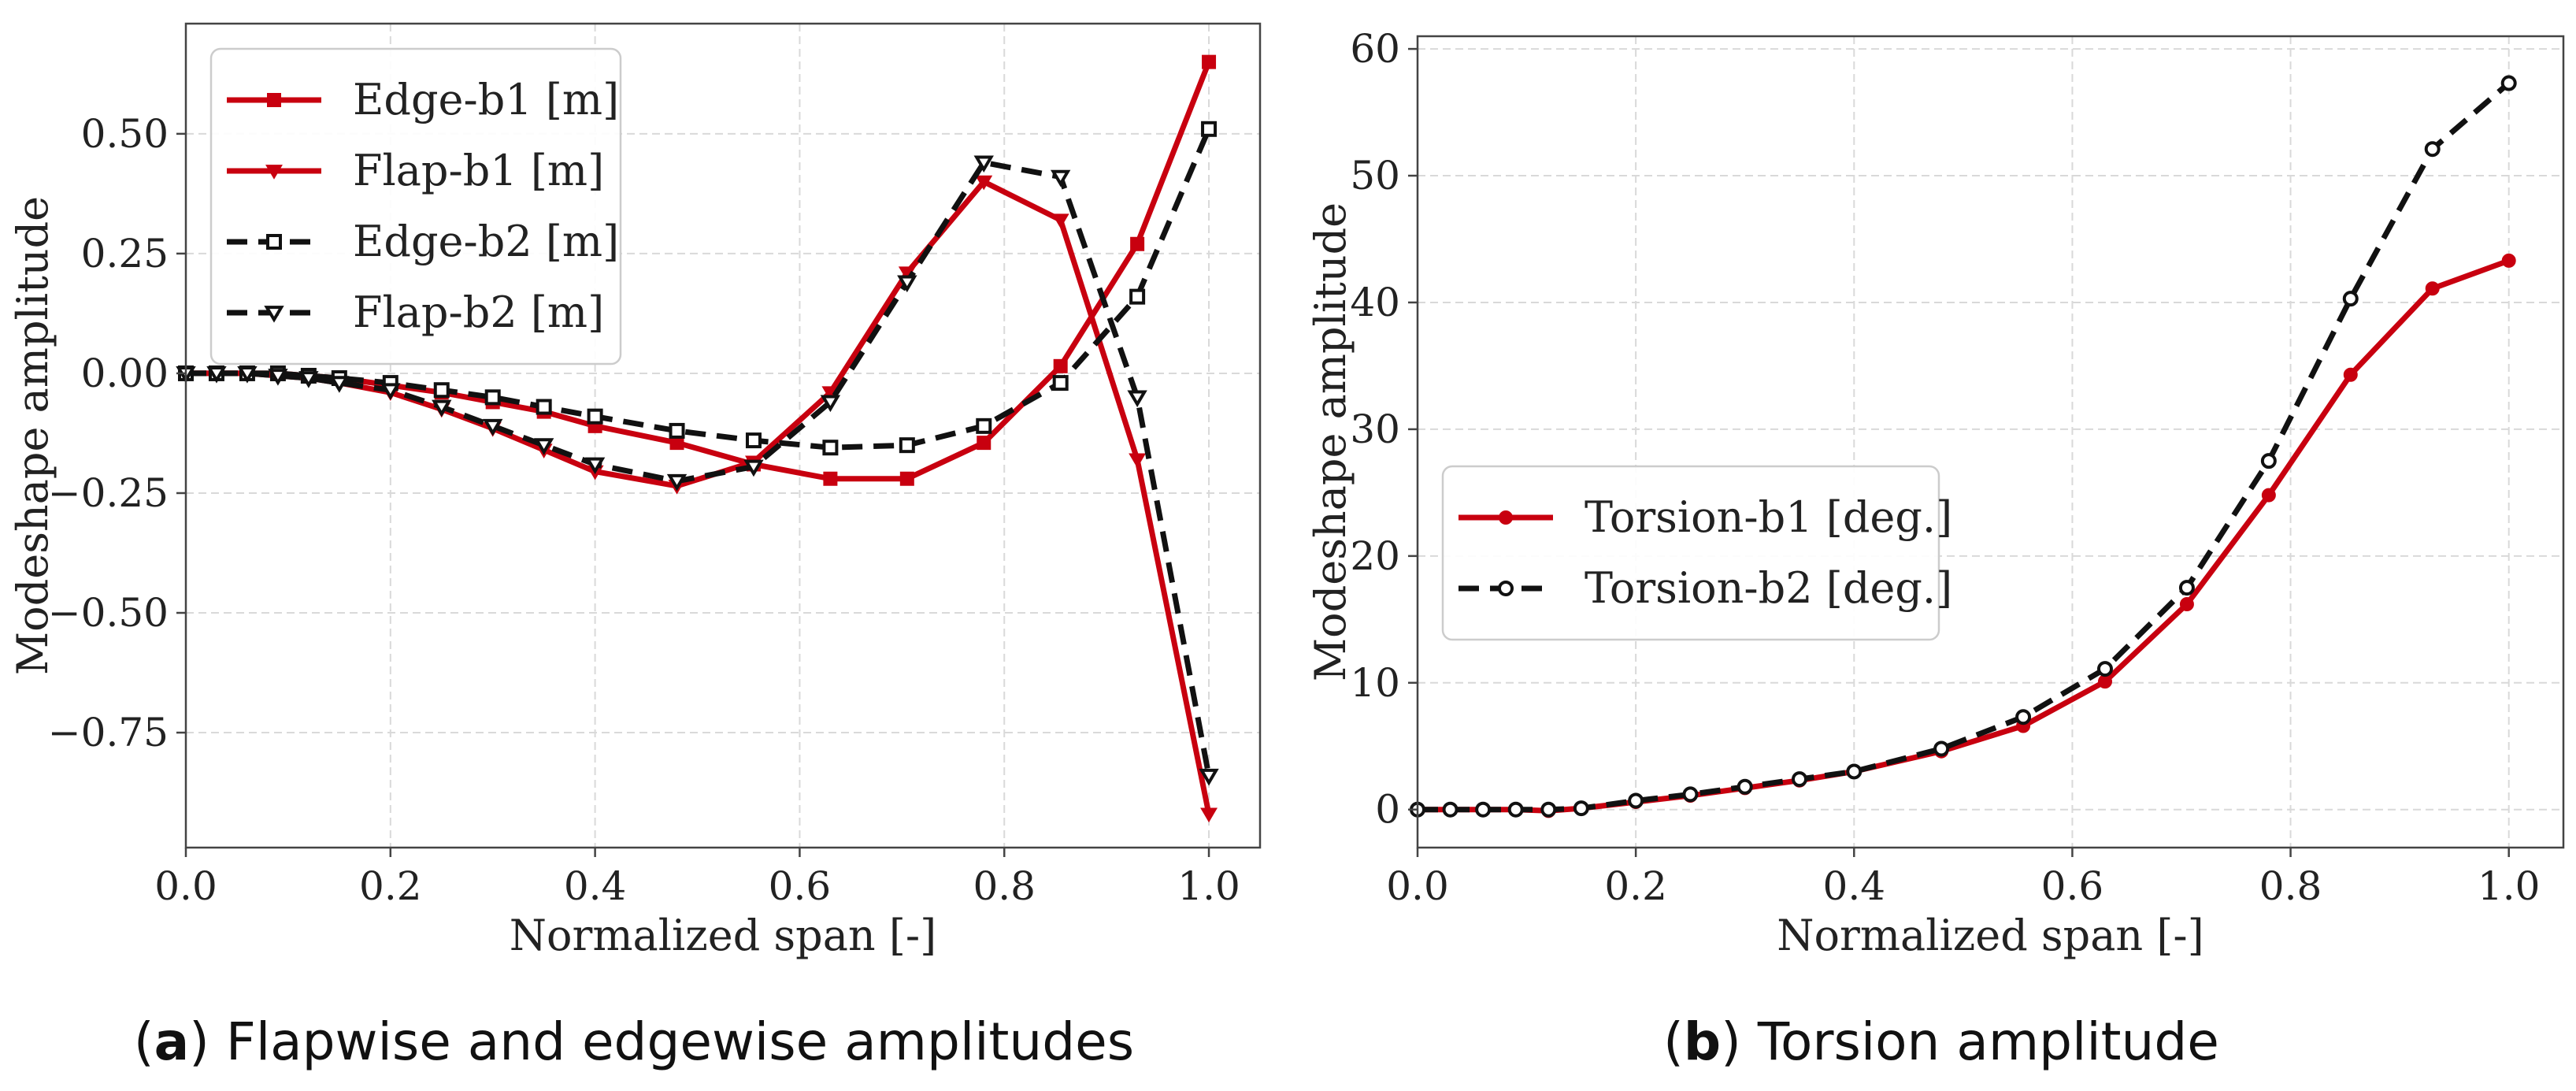 This screenshot has height=1091, width=2576. What do you see at coordinates (1768, 517) in the screenshot?
I see `legend-label: Torsion-b1 [deg.]` at bounding box center [1768, 517].